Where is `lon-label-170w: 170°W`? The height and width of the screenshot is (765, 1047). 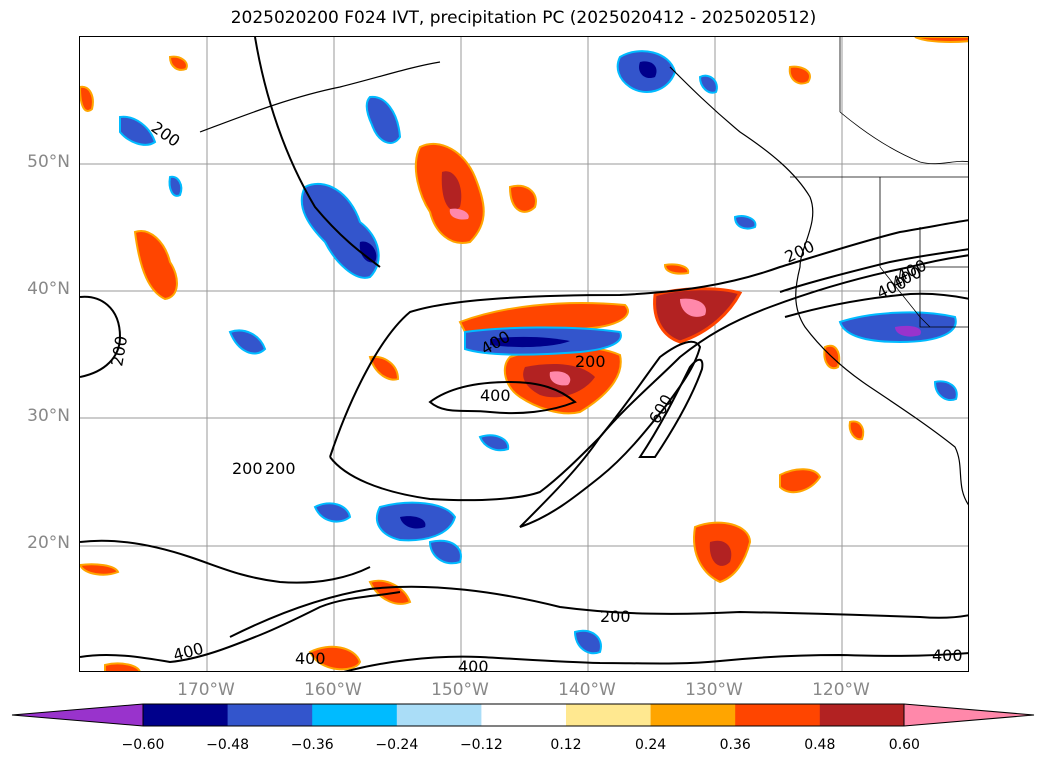
lon-label-170w: 170°W is located at coordinates (206, 690).